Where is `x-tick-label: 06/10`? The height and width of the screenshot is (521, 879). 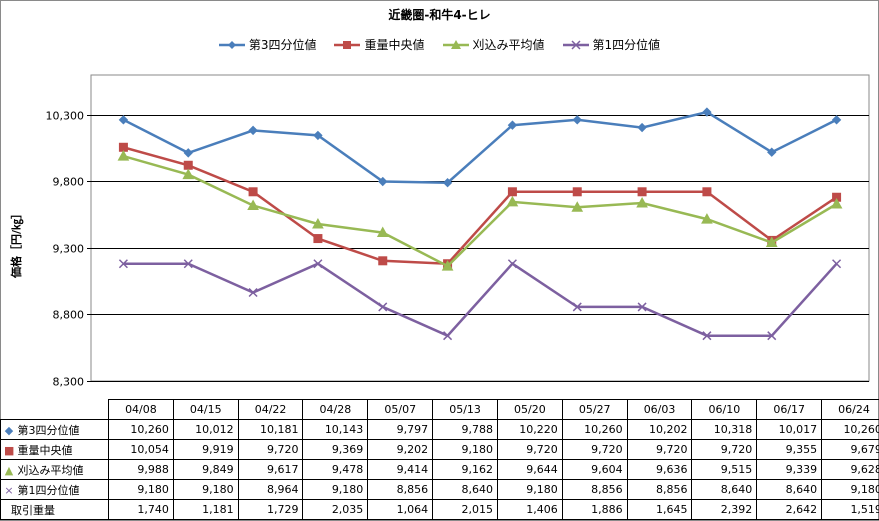
x-tick-label: 06/10 is located at coordinates (724, 409).